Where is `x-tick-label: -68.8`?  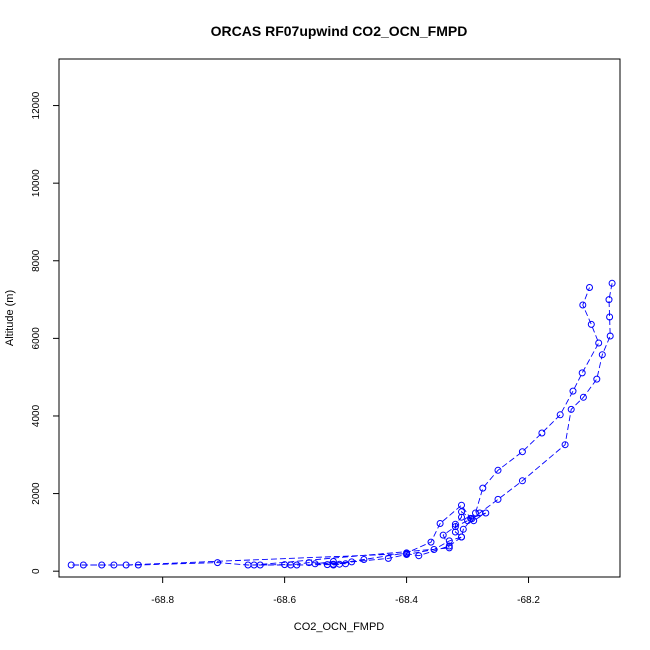 x-tick-label: -68.8 is located at coordinates (162, 600).